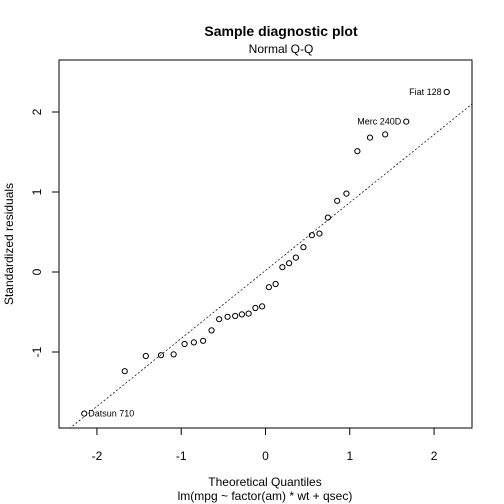 This screenshot has width=504, height=504. I want to click on x-tick-label: -1, so click(181, 456).